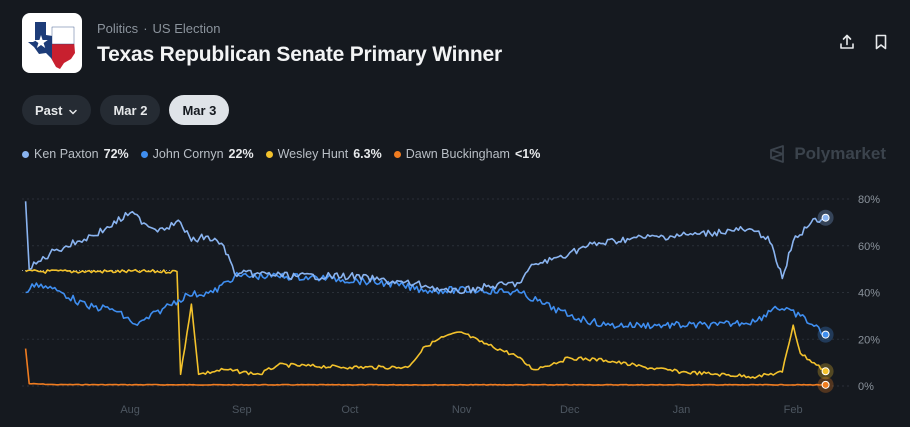 The width and height of the screenshot is (910, 427). Describe the element at coordinates (777, 154) in the screenshot. I see `polymarket-logo-icon` at that location.